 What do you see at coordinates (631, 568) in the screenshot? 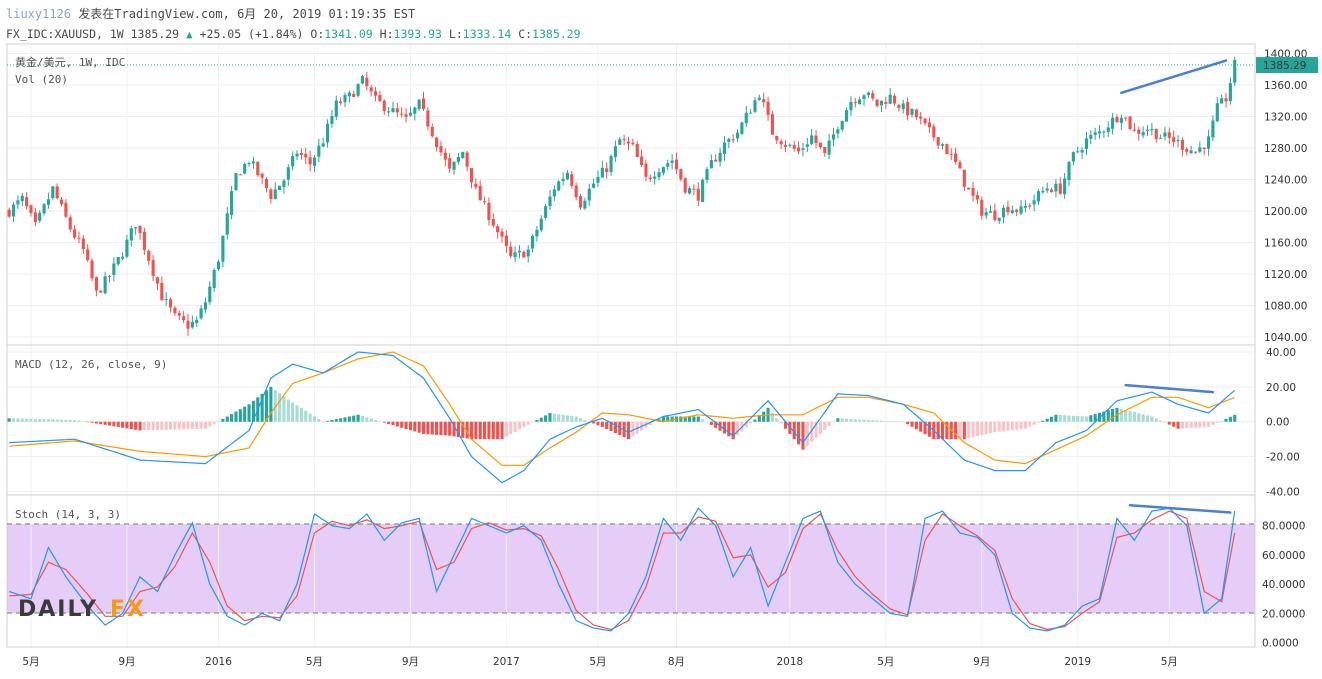
I see `stoch-band` at bounding box center [631, 568].